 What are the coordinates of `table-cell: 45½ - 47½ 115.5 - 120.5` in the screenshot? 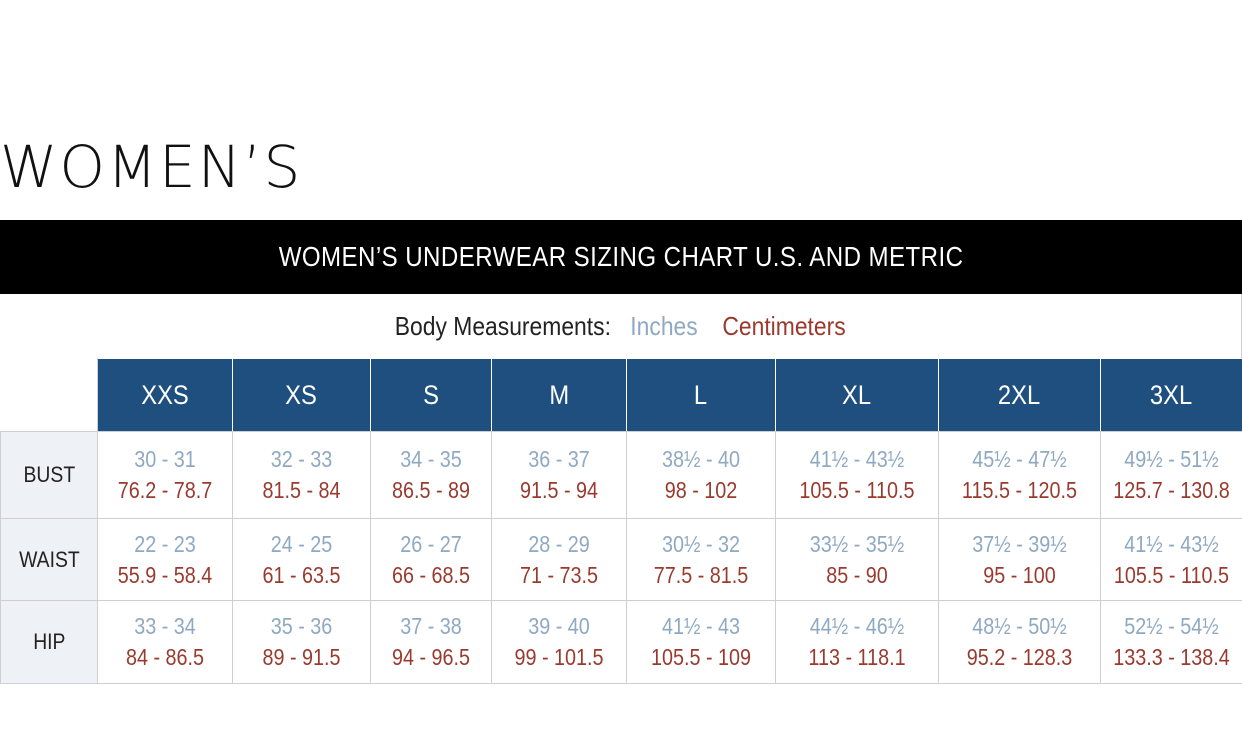 It's located at (1019, 475).